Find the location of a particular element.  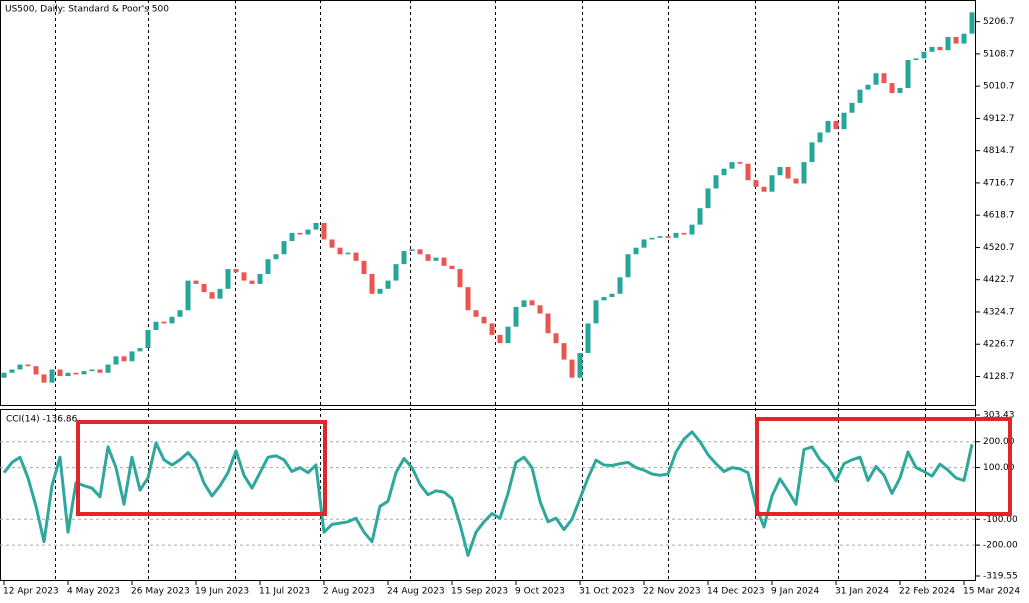

y-tick-label: 4128.7 is located at coordinates (999, 377).